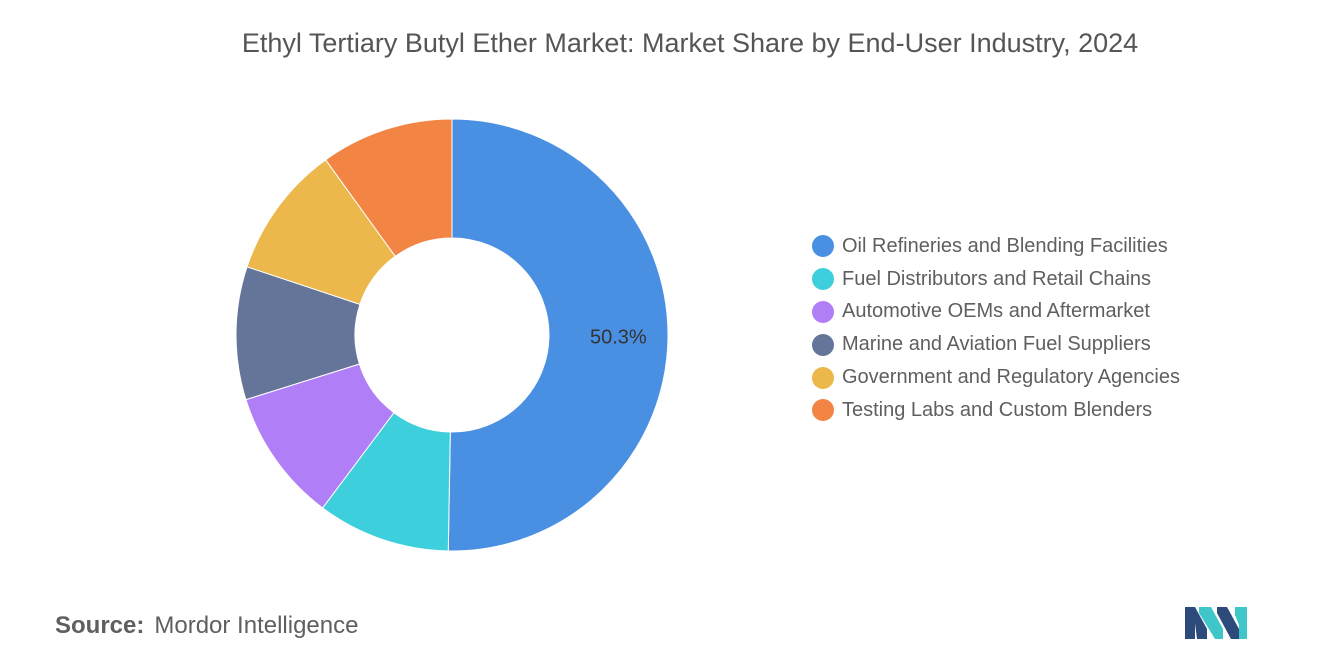 The height and width of the screenshot is (665, 1320). What do you see at coordinates (100, 625) in the screenshot?
I see `source-label: Source:` at bounding box center [100, 625].